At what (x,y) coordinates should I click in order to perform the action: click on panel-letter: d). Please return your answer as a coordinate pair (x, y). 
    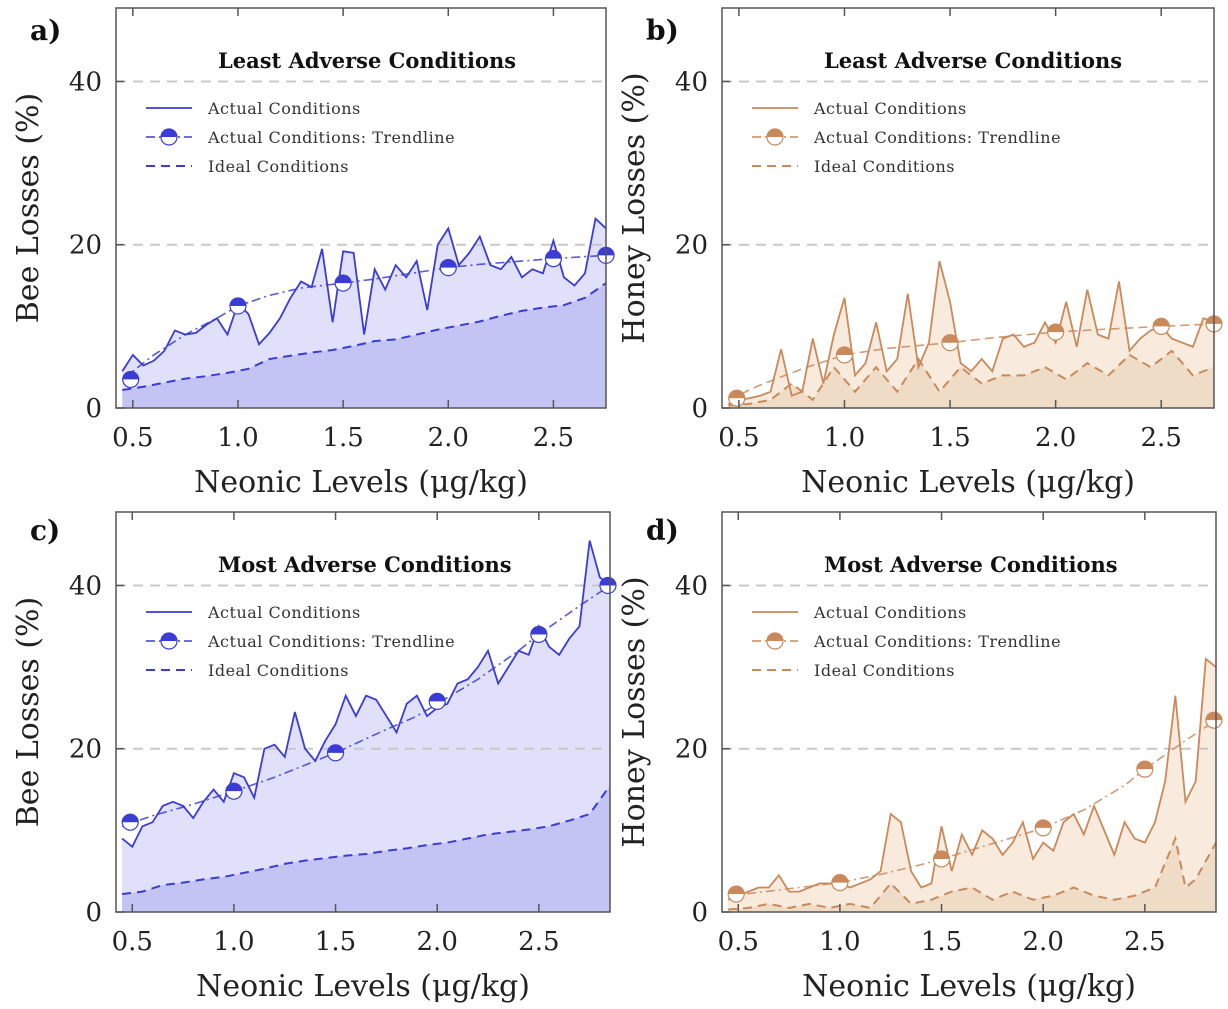
    Looking at the image, I should click on (662, 530).